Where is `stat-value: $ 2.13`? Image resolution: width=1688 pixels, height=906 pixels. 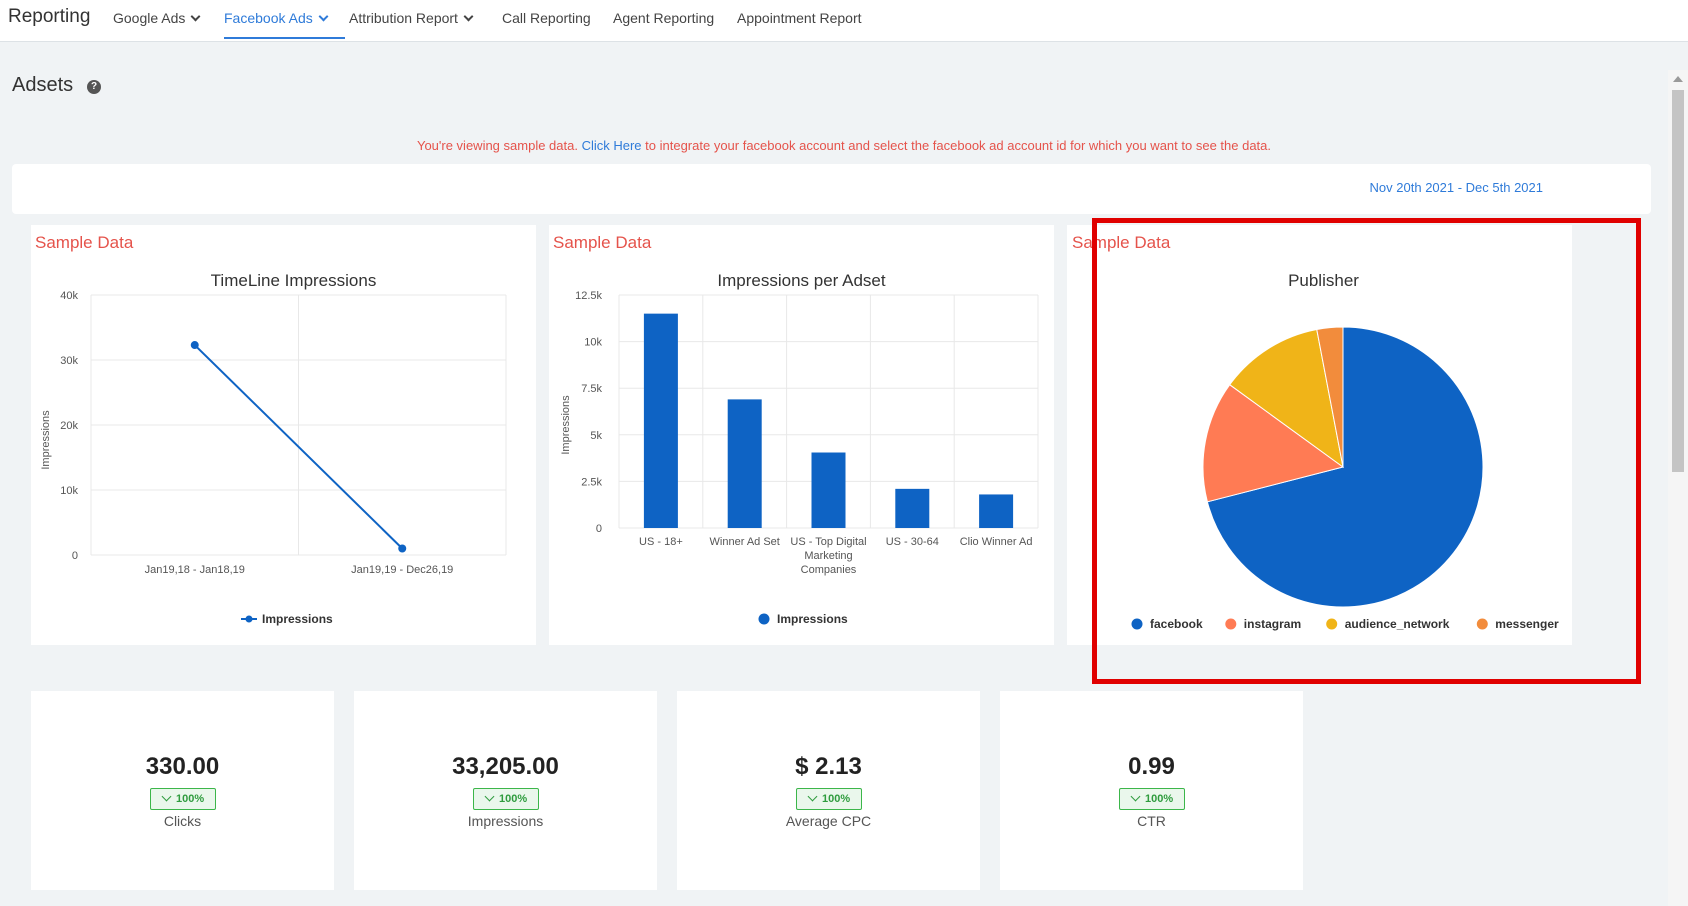 stat-value: $ 2.13 is located at coordinates (828, 766).